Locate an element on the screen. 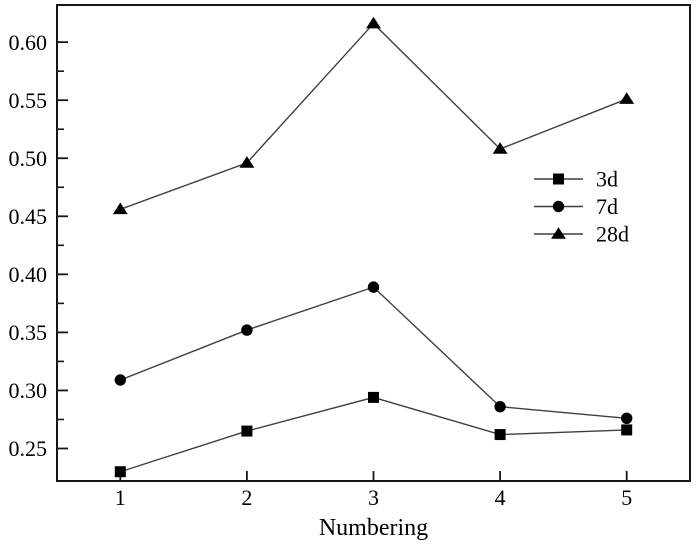 The width and height of the screenshot is (700, 549). y-tick-label: 0.35 is located at coordinates (28, 332).